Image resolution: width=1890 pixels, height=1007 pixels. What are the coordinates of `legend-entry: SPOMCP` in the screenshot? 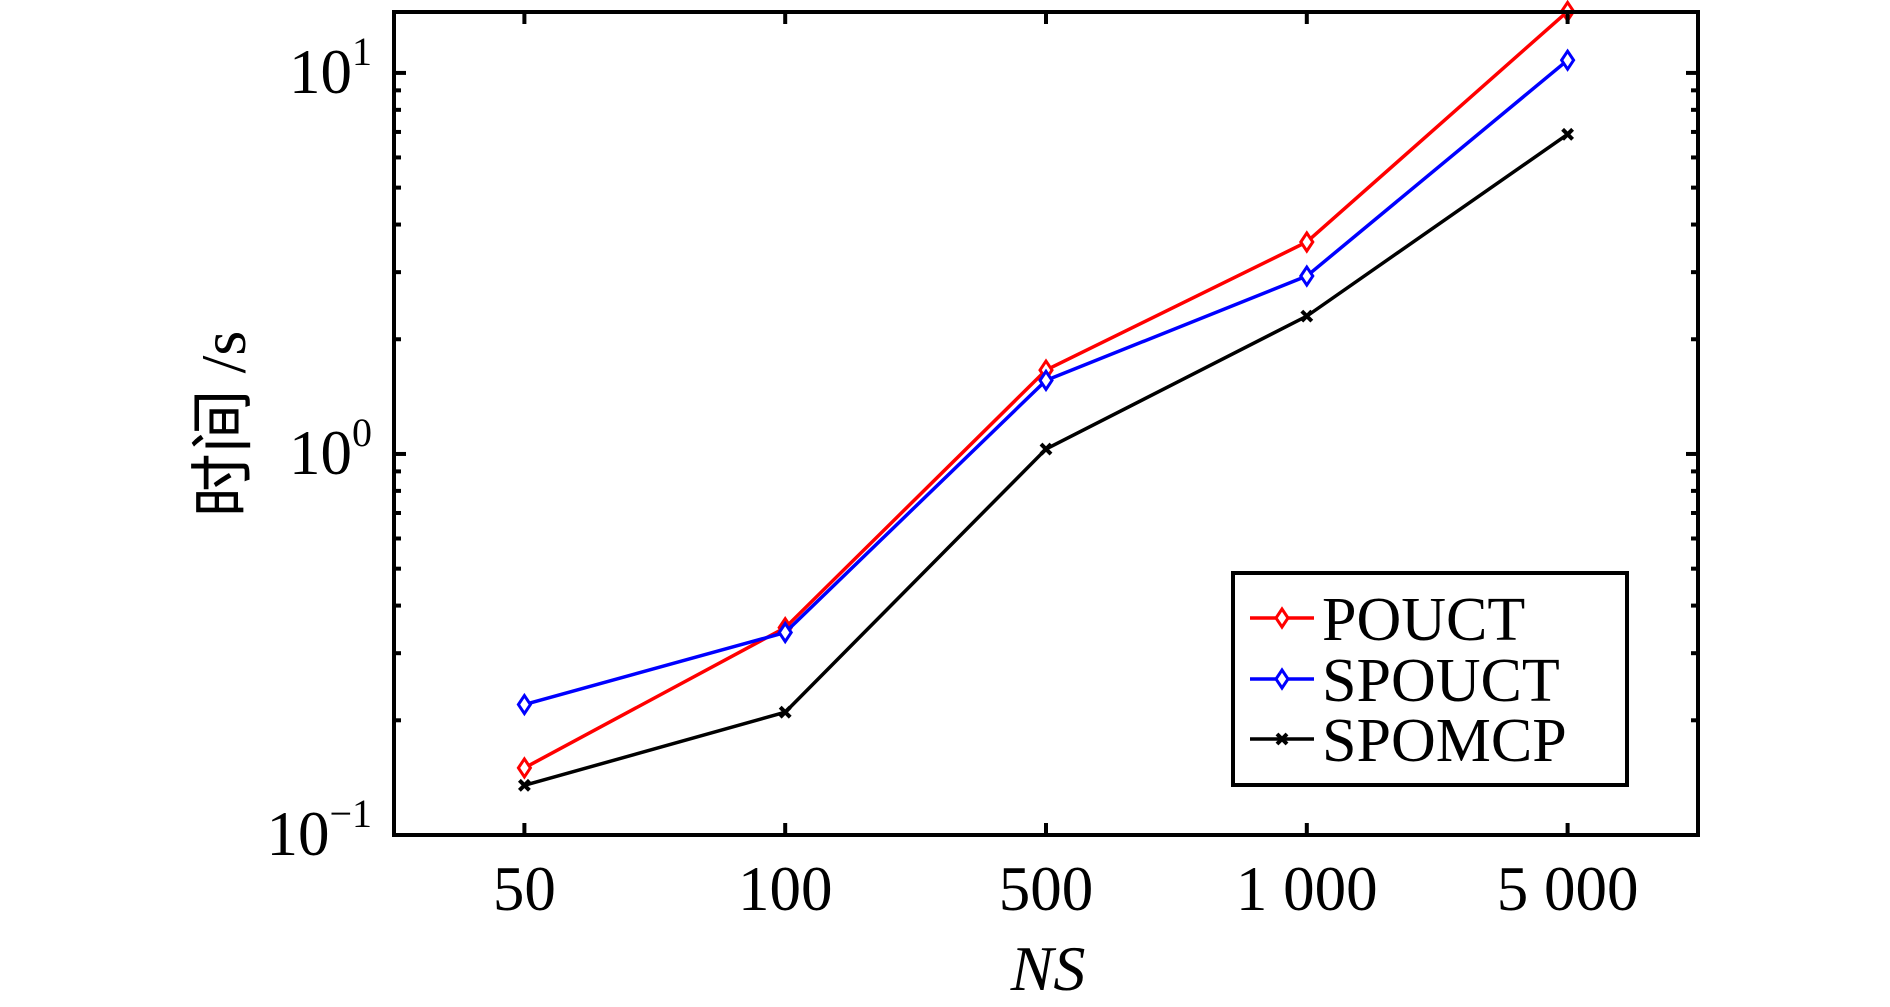 It's located at (1408, 741).